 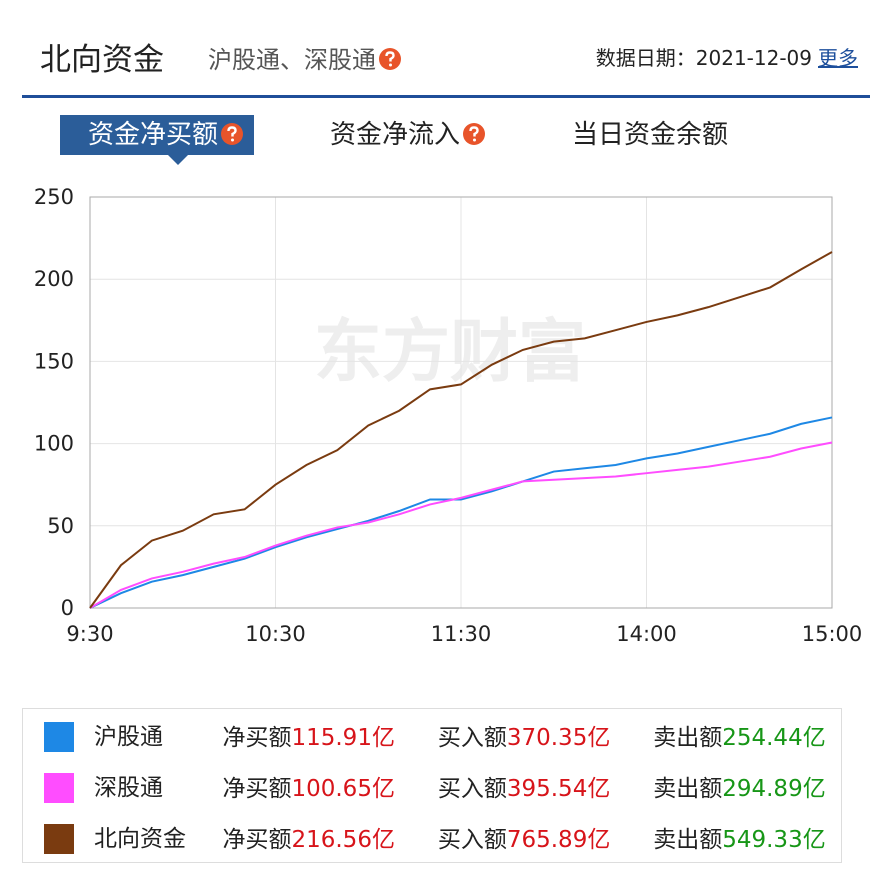 I want to click on legend-name-cell: 北向资金, so click(x=123, y=837).